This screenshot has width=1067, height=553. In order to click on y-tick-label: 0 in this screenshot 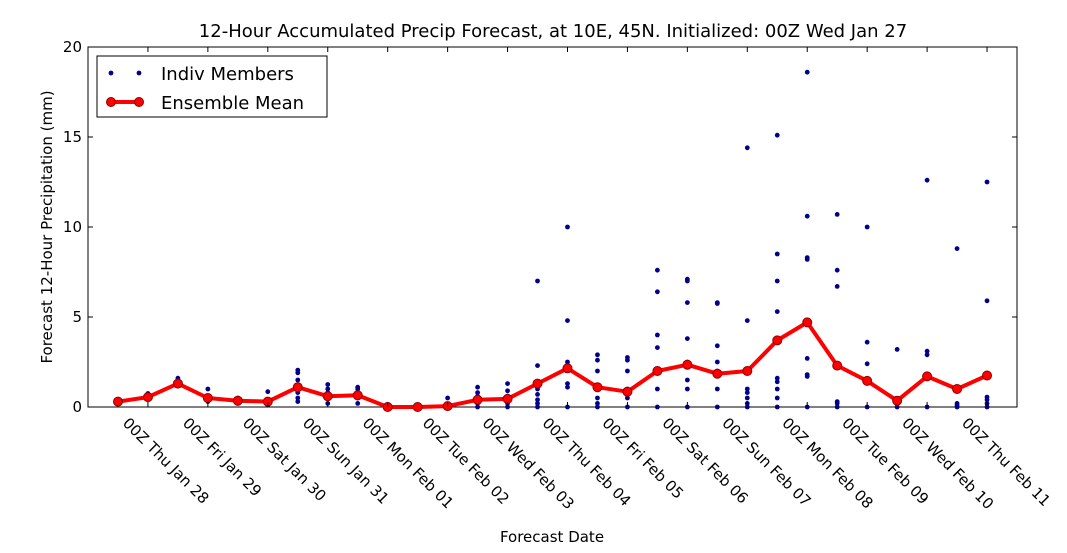, I will do `click(77, 407)`.